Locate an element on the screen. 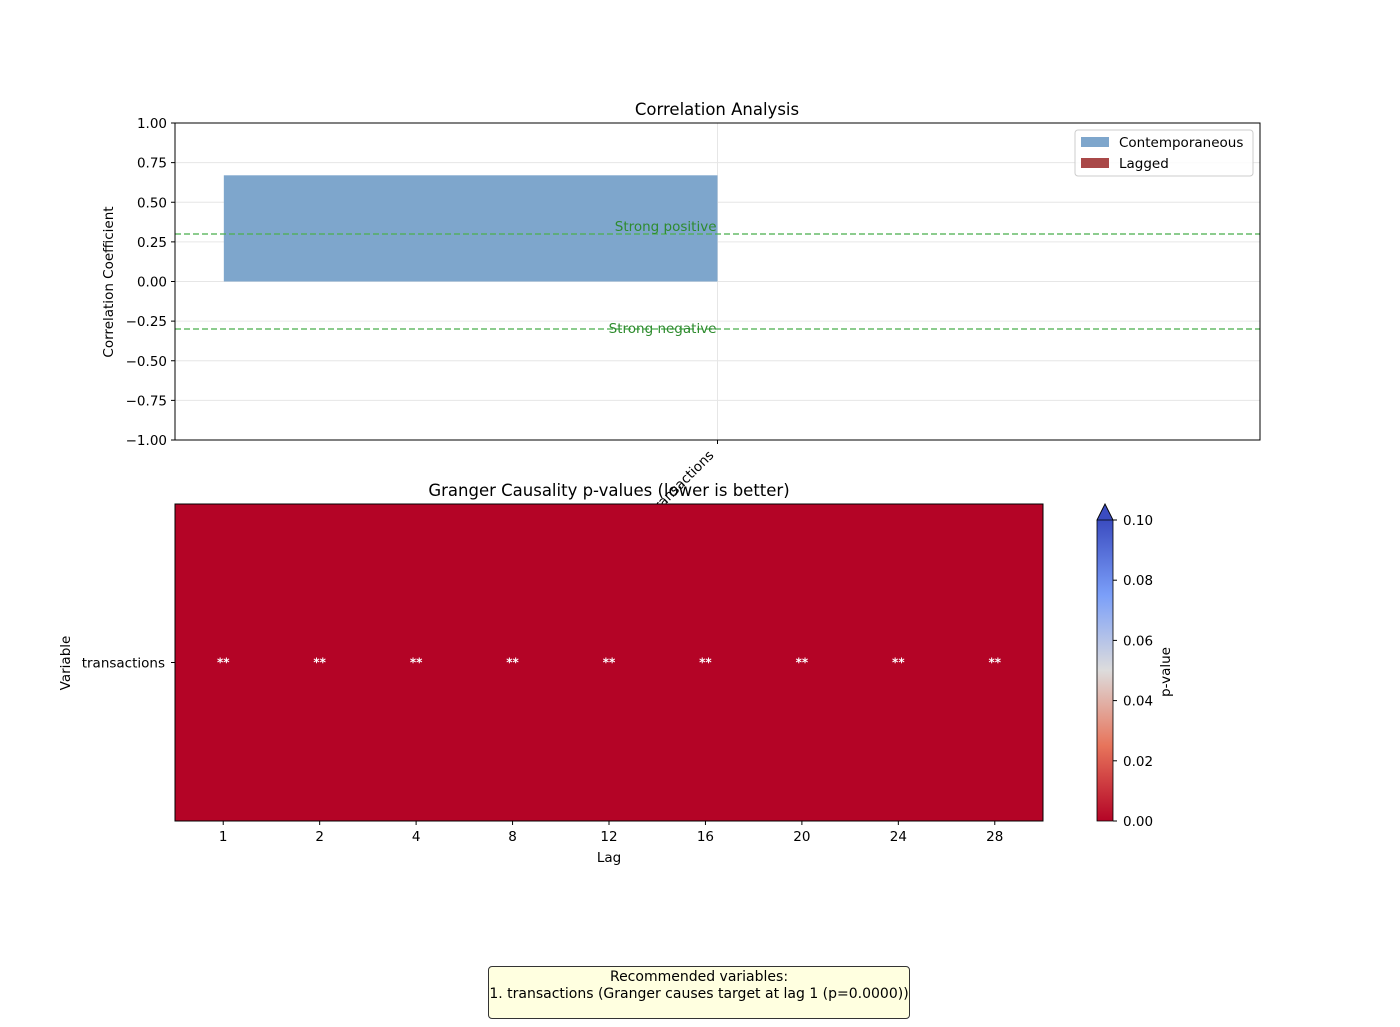 Image resolution: width=1400 pixels, height=1027 pixels. lag-tick-label: 4 is located at coordinates (416, 837).